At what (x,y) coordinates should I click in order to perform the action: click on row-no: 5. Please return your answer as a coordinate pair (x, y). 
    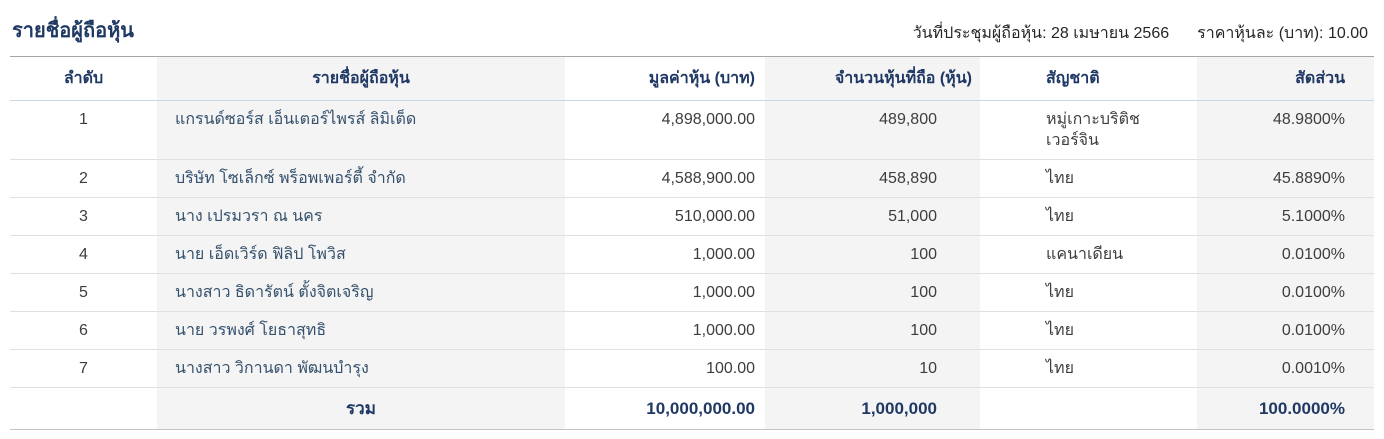
    Looking at the image, I should click on (83, 292).